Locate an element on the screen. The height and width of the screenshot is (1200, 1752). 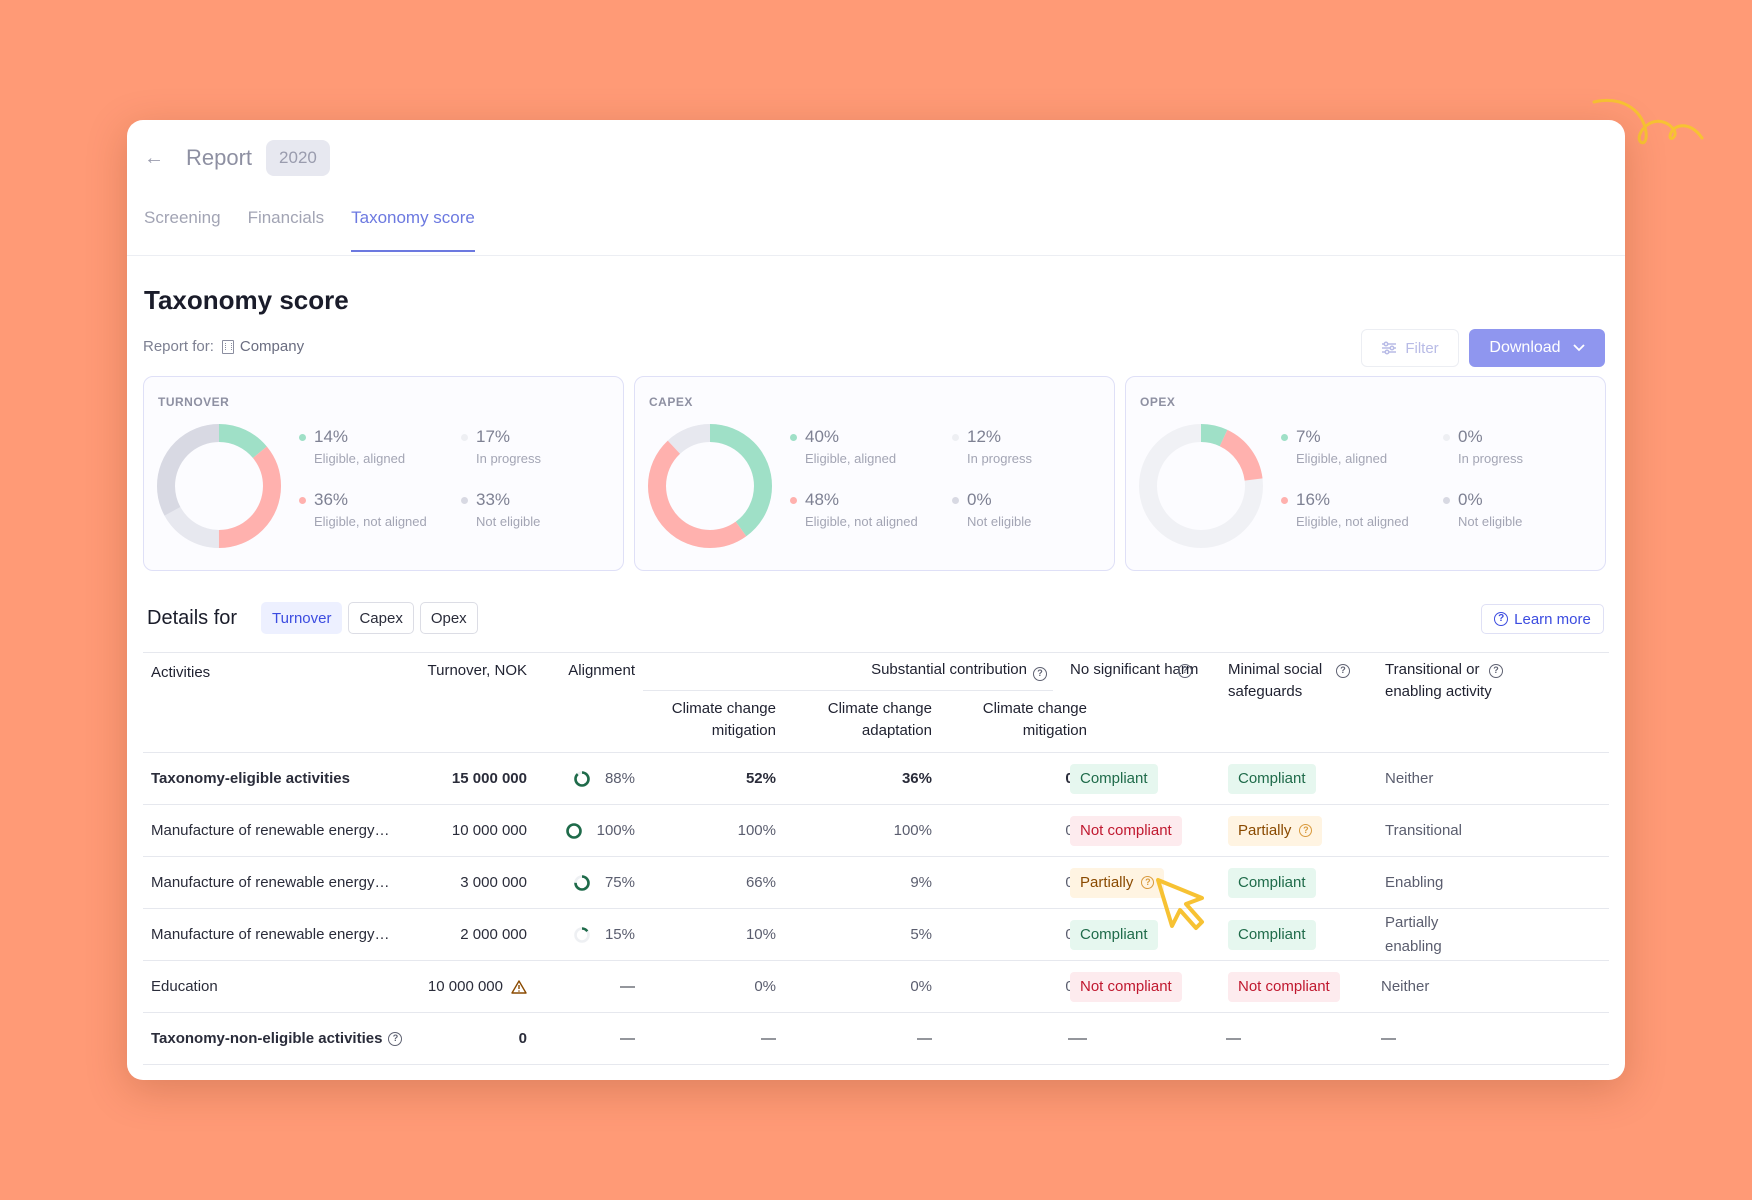
mss-value: — is located at coordinates (1233, 1038).